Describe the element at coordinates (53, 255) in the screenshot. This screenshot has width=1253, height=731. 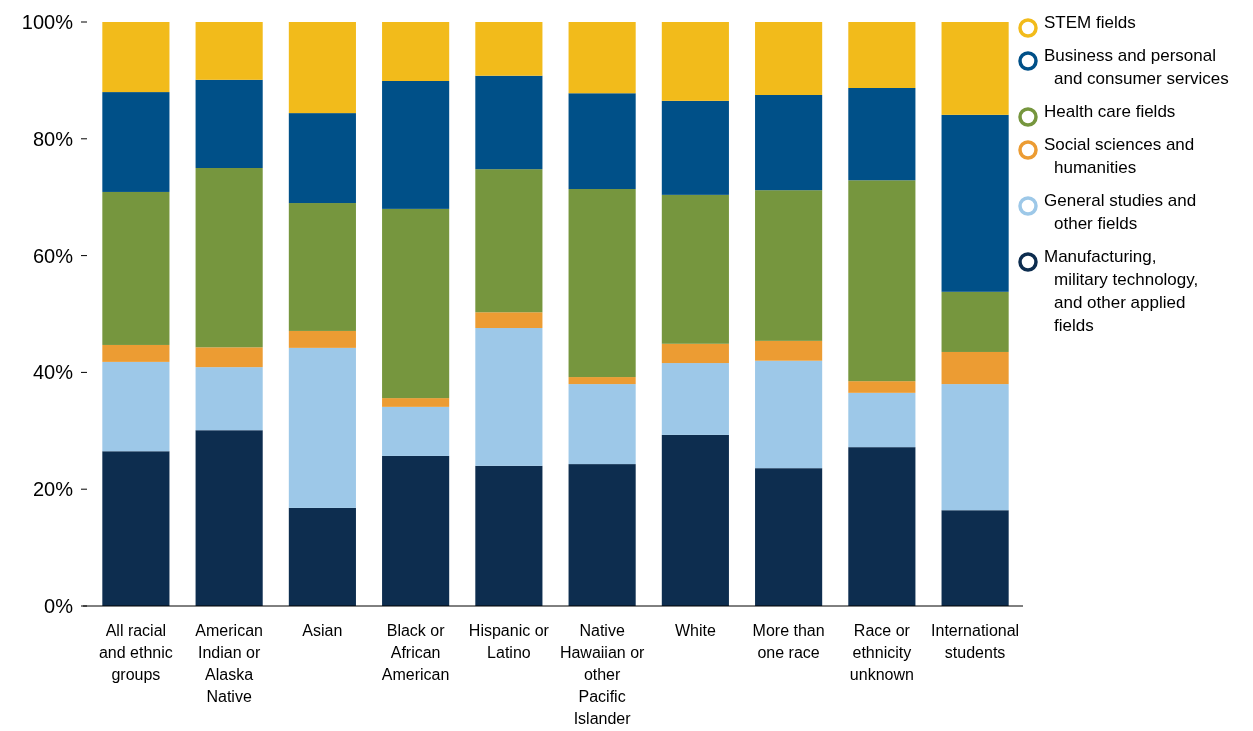
I see `y-tick-label: 60%` at that location.